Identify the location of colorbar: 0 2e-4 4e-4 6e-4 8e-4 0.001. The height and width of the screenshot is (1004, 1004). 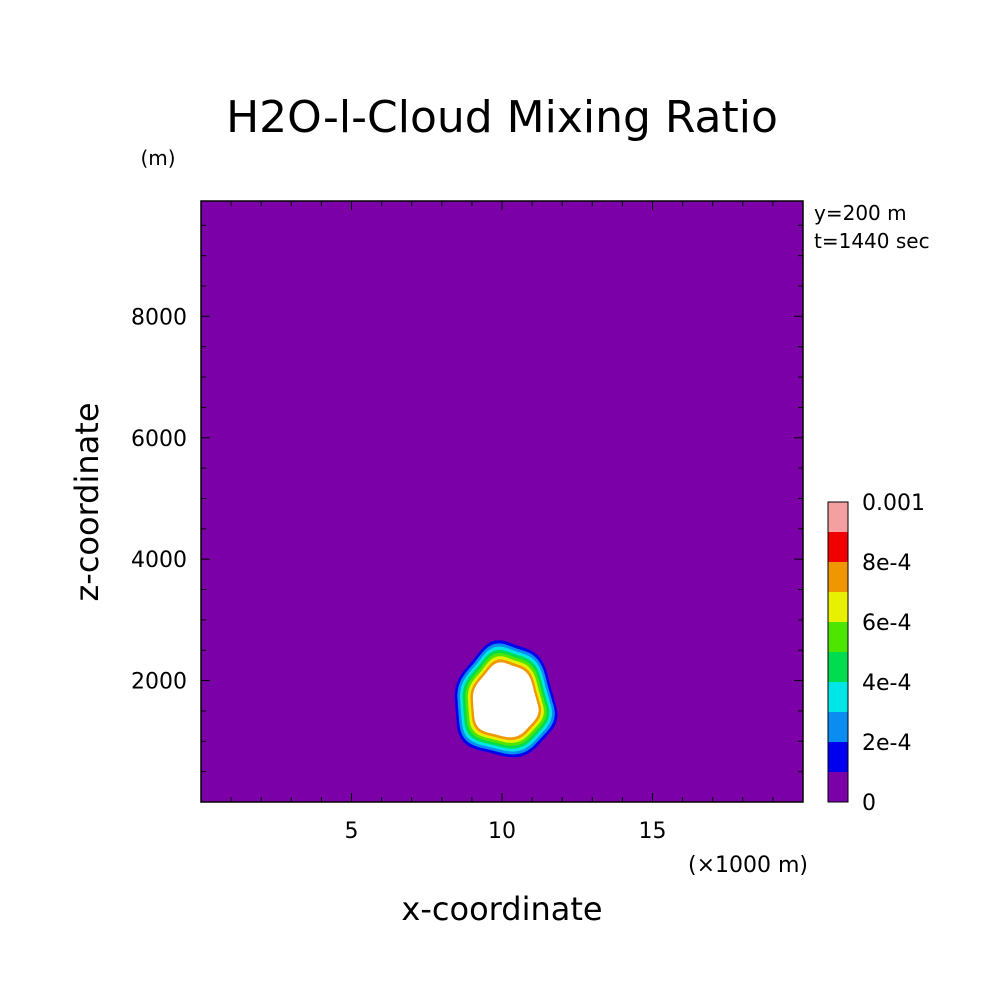
(876, 653).